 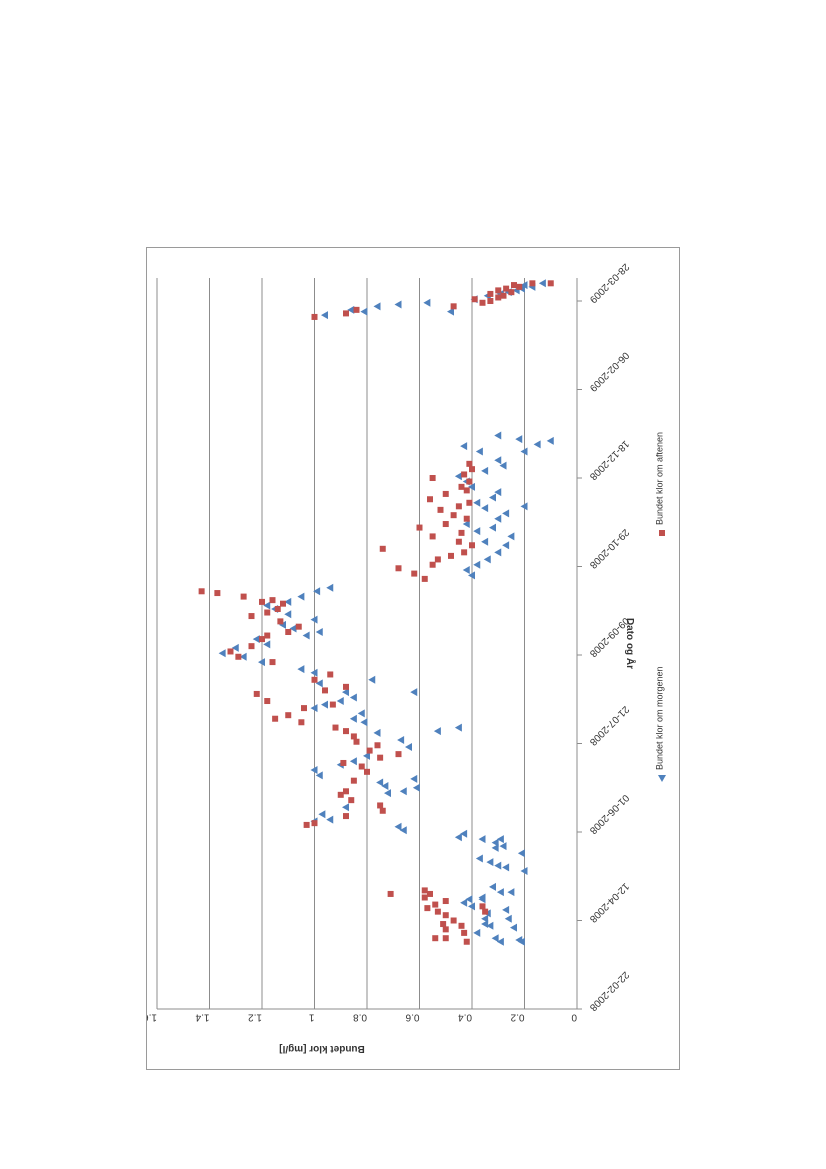 What do you see at coordinates (152, 1016) in the screenshot?
I see `y-tick-label: 1.6` at bounding box center [152, 1016].